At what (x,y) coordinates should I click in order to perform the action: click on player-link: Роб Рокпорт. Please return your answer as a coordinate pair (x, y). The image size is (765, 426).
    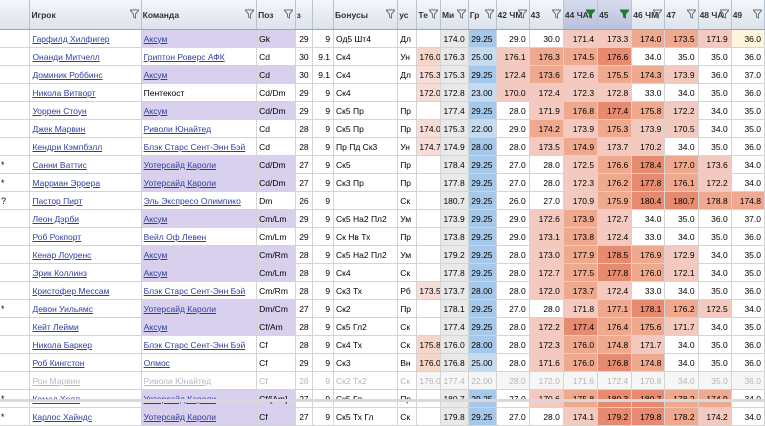
    Looking at the image, I should click on (57, 236).